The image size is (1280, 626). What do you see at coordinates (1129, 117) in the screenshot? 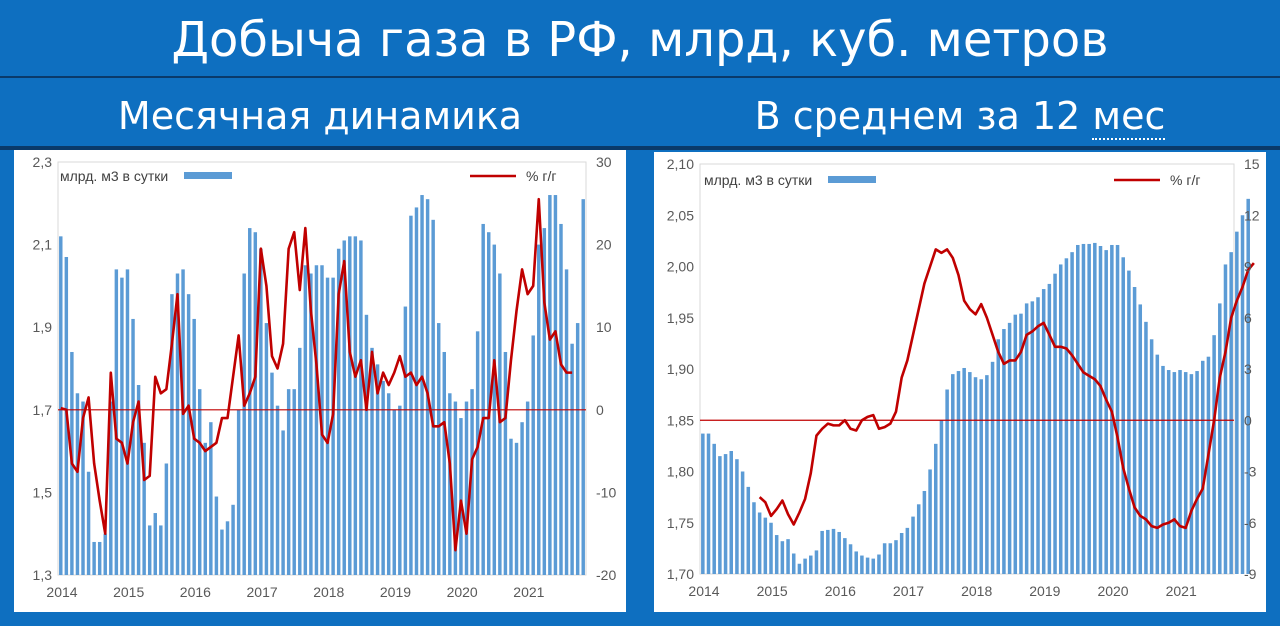
I see `right-subtitle-underlined: мес` at bounding box center [1129, 117].